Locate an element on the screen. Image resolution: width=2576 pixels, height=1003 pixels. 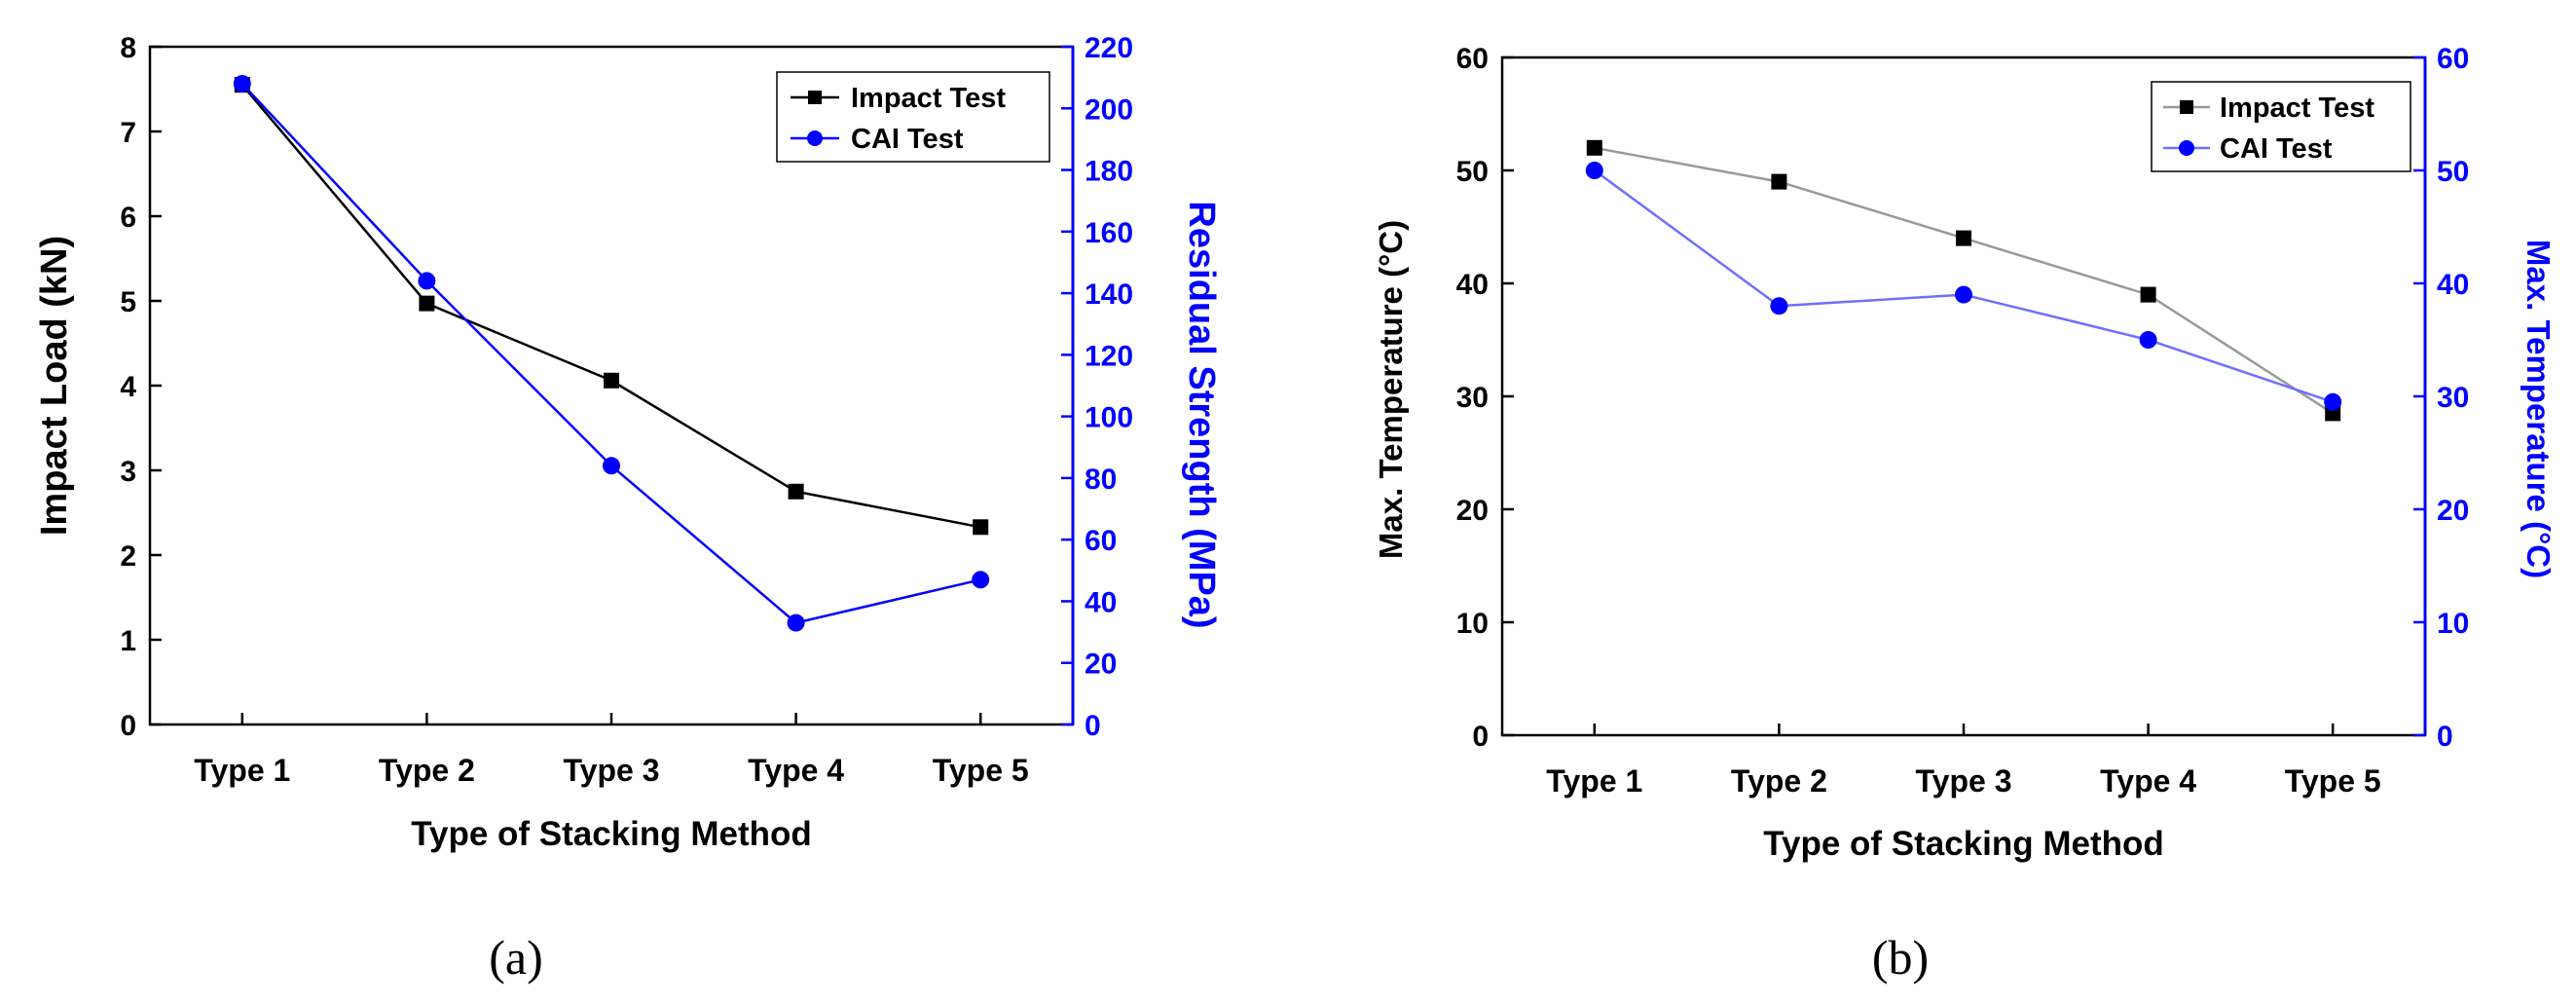
right-tick-label: 200 is located at coordinates (1109, 110).